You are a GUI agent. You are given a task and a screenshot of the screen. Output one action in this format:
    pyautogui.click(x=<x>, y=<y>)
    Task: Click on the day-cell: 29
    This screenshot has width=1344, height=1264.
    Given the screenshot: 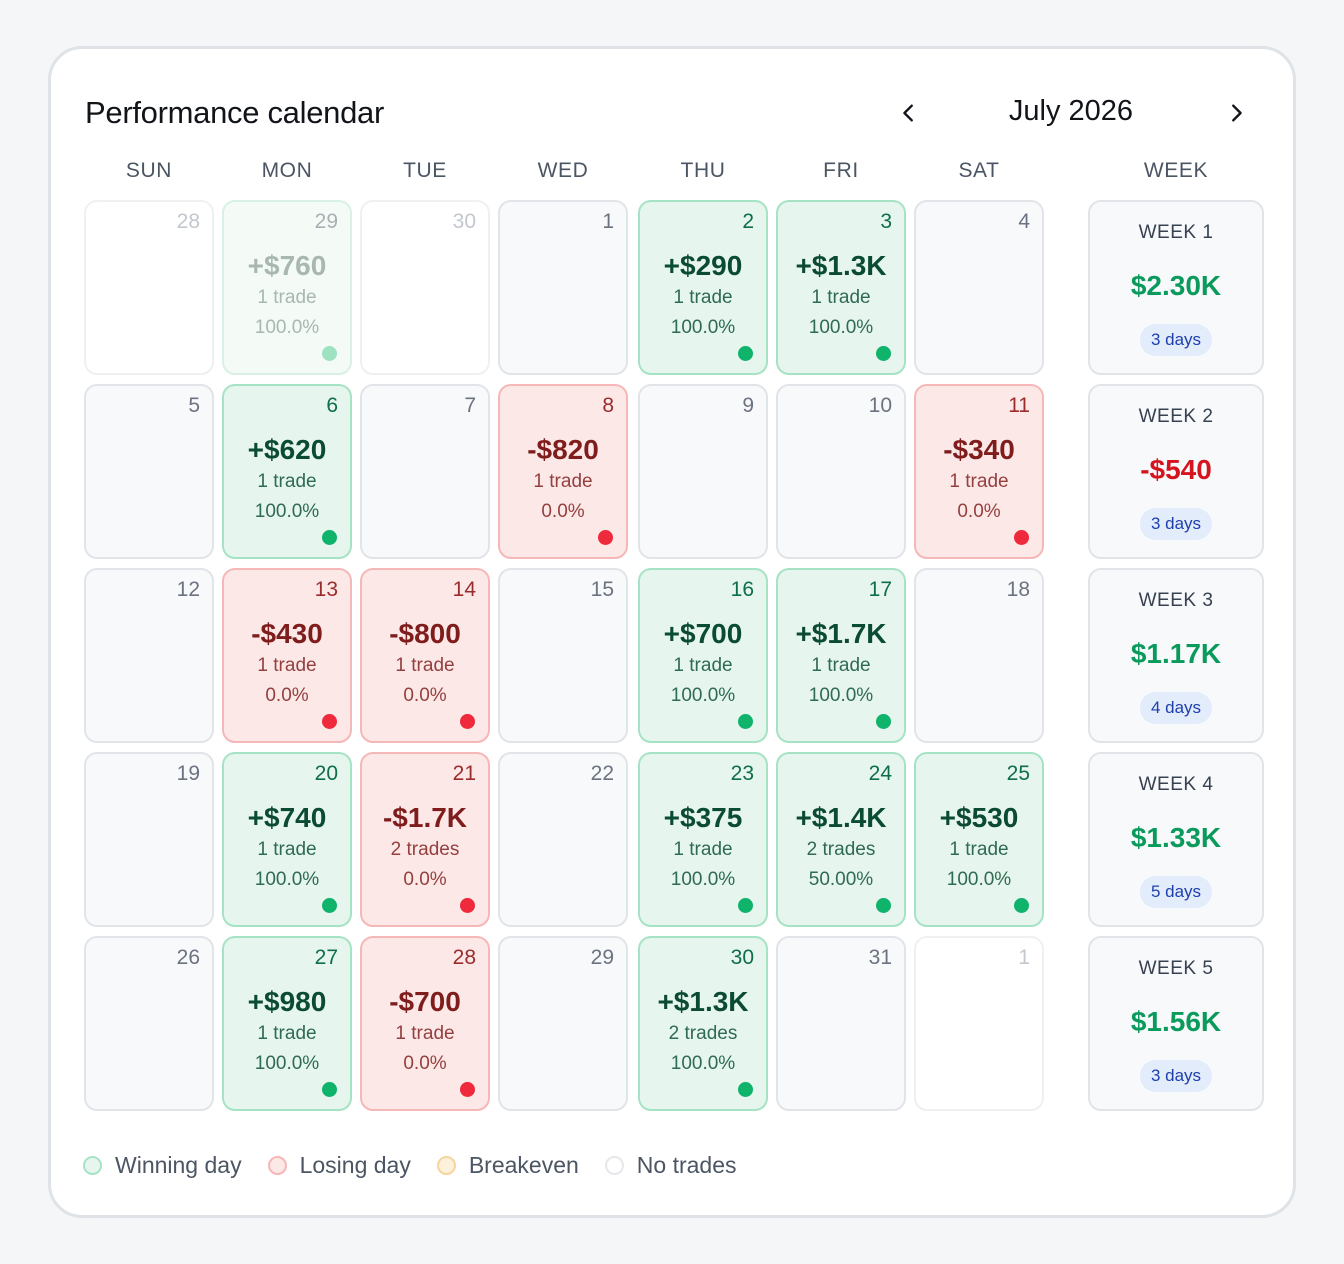 What is the action you would take?
    pyautogui.click(x=563, y=1023)
    